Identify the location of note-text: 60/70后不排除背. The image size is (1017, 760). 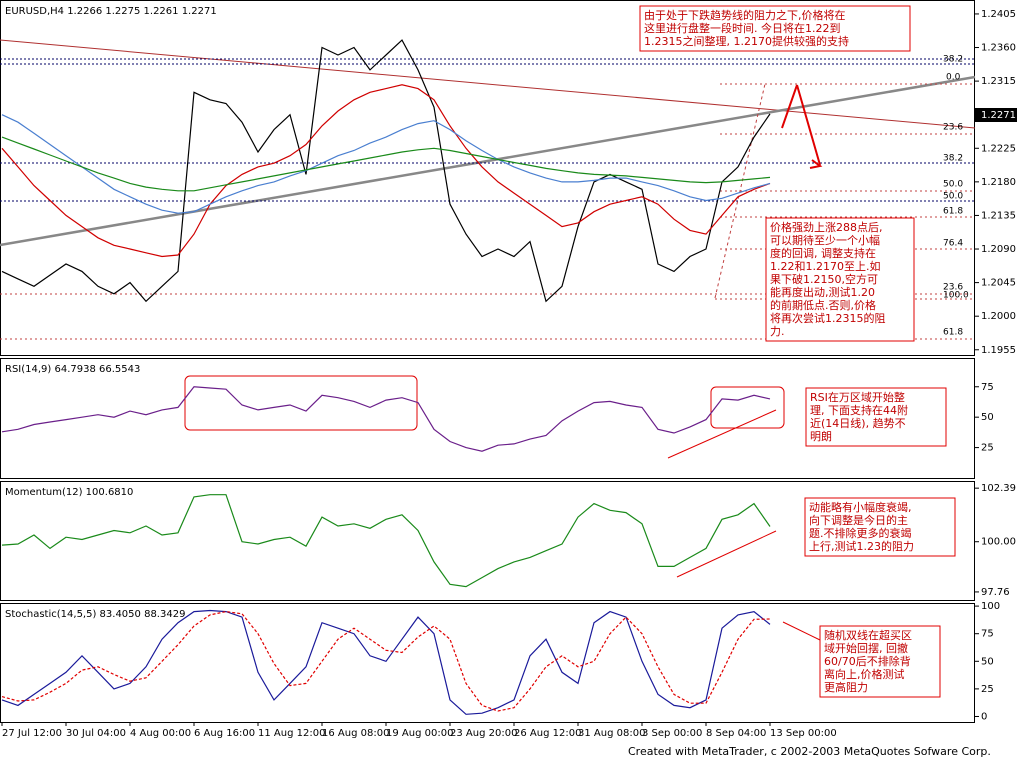
(867, 661).